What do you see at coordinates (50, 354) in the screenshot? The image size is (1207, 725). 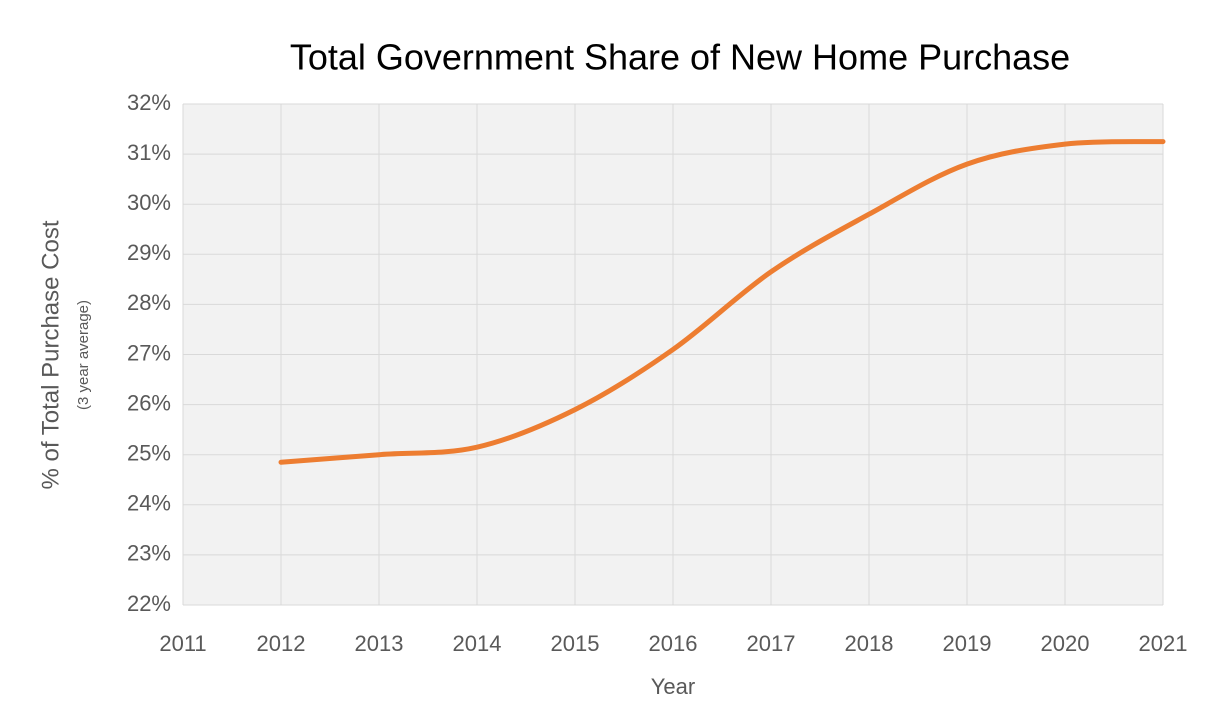 I see `y-axis-label: % of Total Purchase Cost` at bounding box center [50, 354].